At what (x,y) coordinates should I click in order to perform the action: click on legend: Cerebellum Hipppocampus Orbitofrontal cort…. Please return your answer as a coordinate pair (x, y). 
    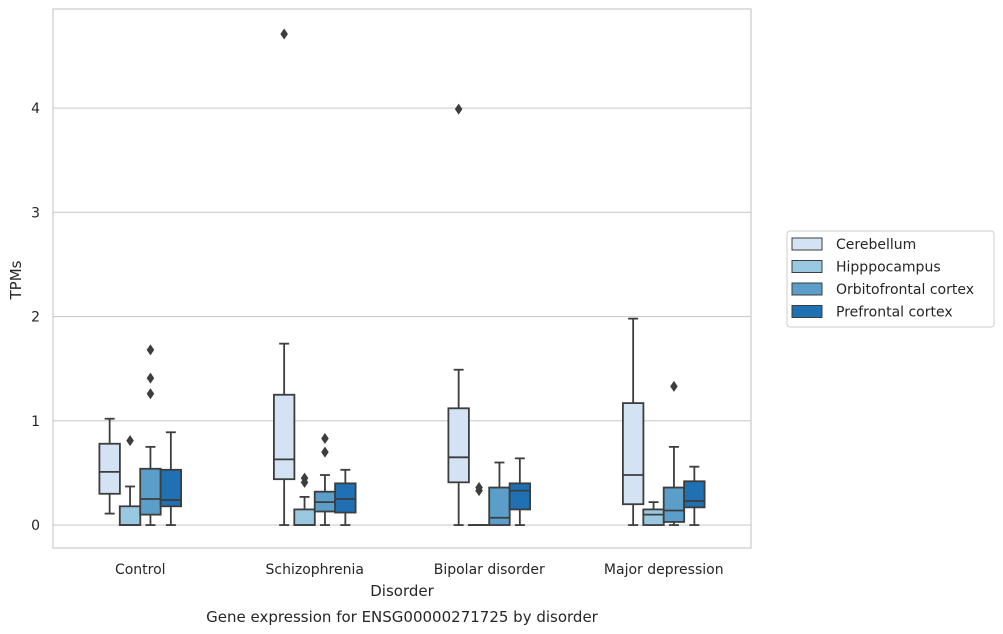
    Looking at the image, I should click on (890, 279).